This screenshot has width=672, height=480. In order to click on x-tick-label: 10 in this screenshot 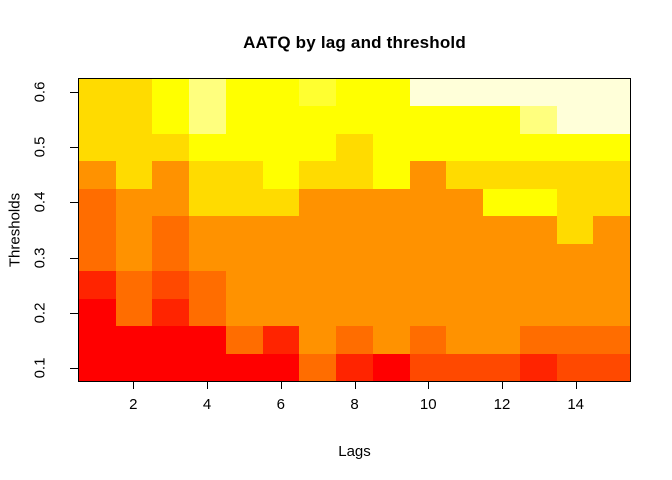, I will do `click(428, 404)`.